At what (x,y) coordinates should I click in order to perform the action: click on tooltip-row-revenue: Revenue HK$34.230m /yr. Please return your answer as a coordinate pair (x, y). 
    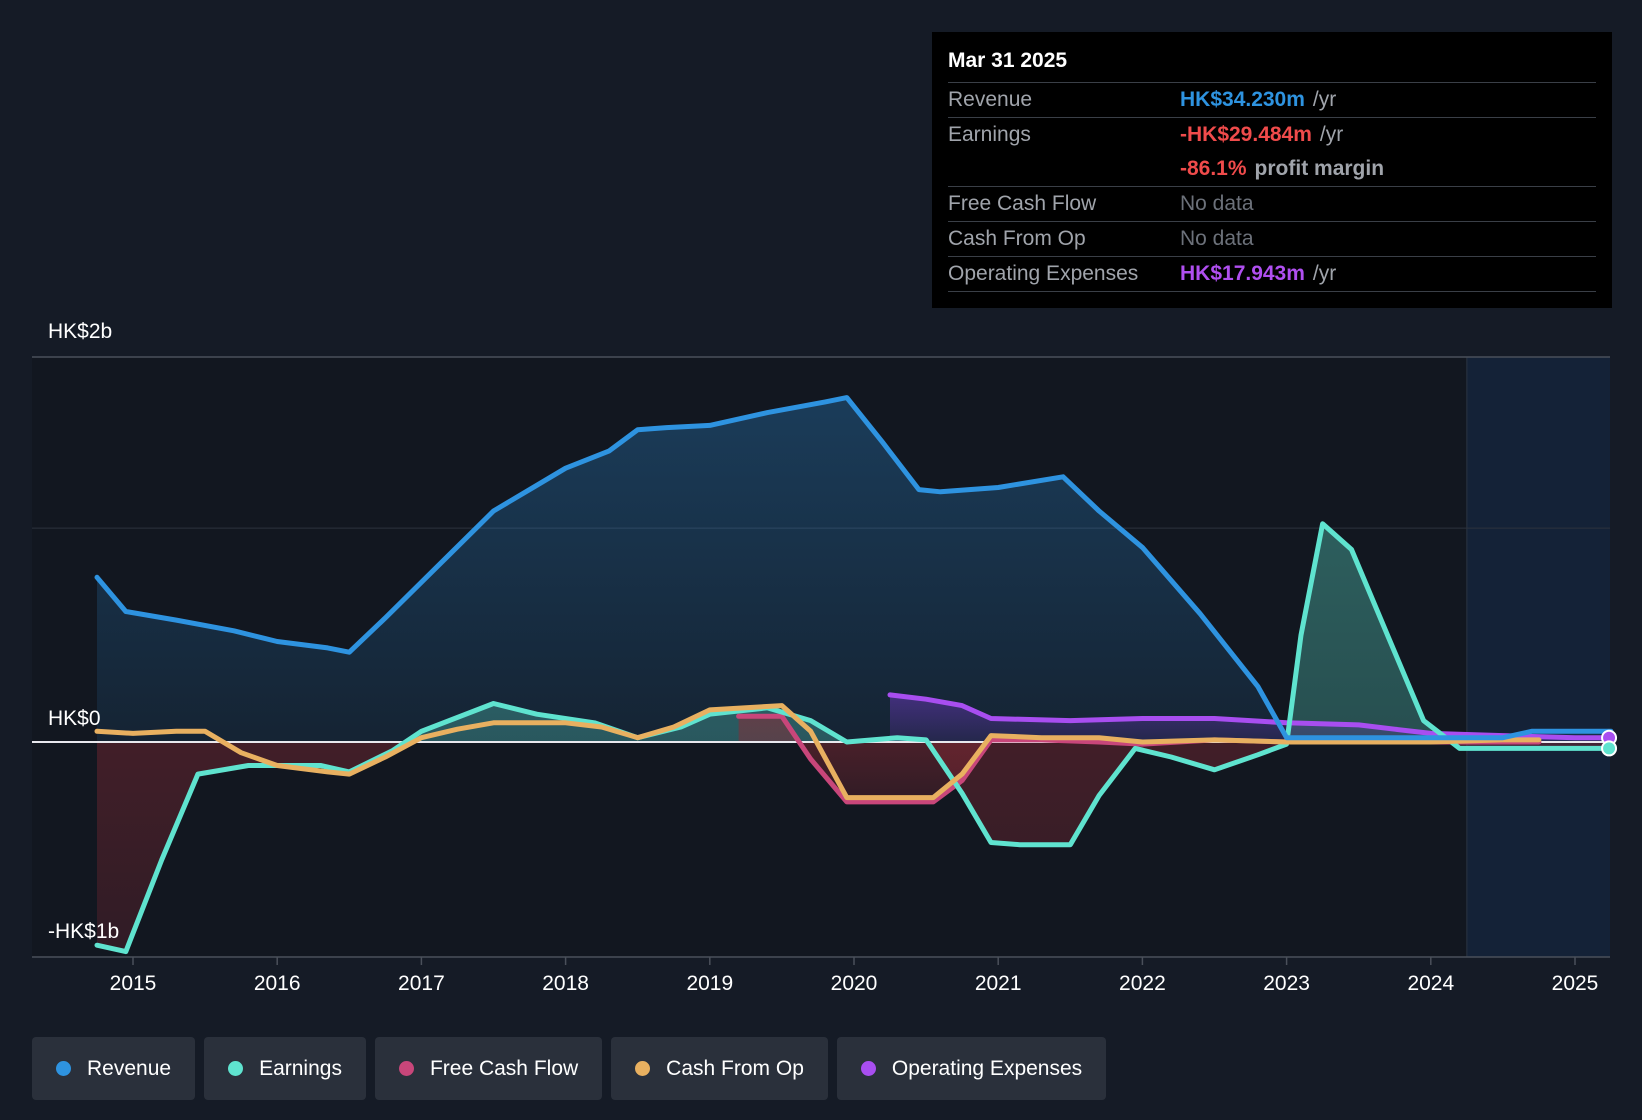
    Looking at the image, I should click on (1272, 100).